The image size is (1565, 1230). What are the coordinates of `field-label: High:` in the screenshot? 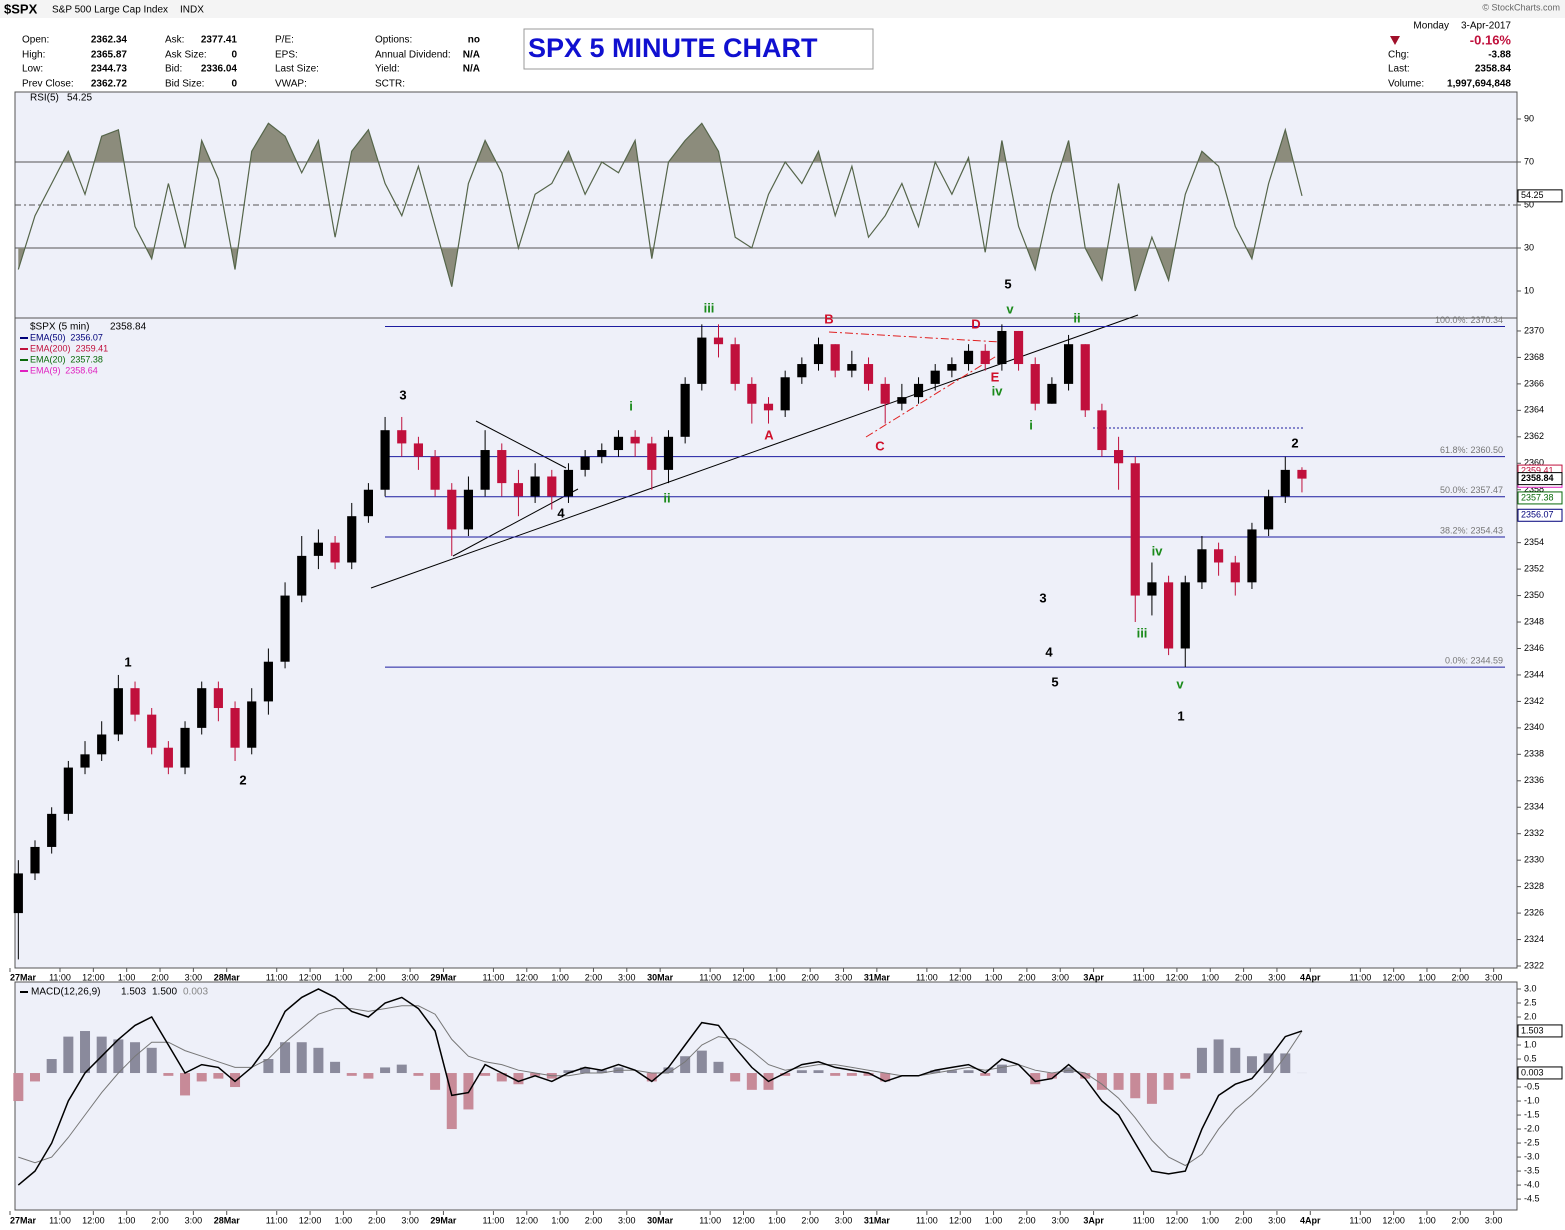 It's located at (33, 55).